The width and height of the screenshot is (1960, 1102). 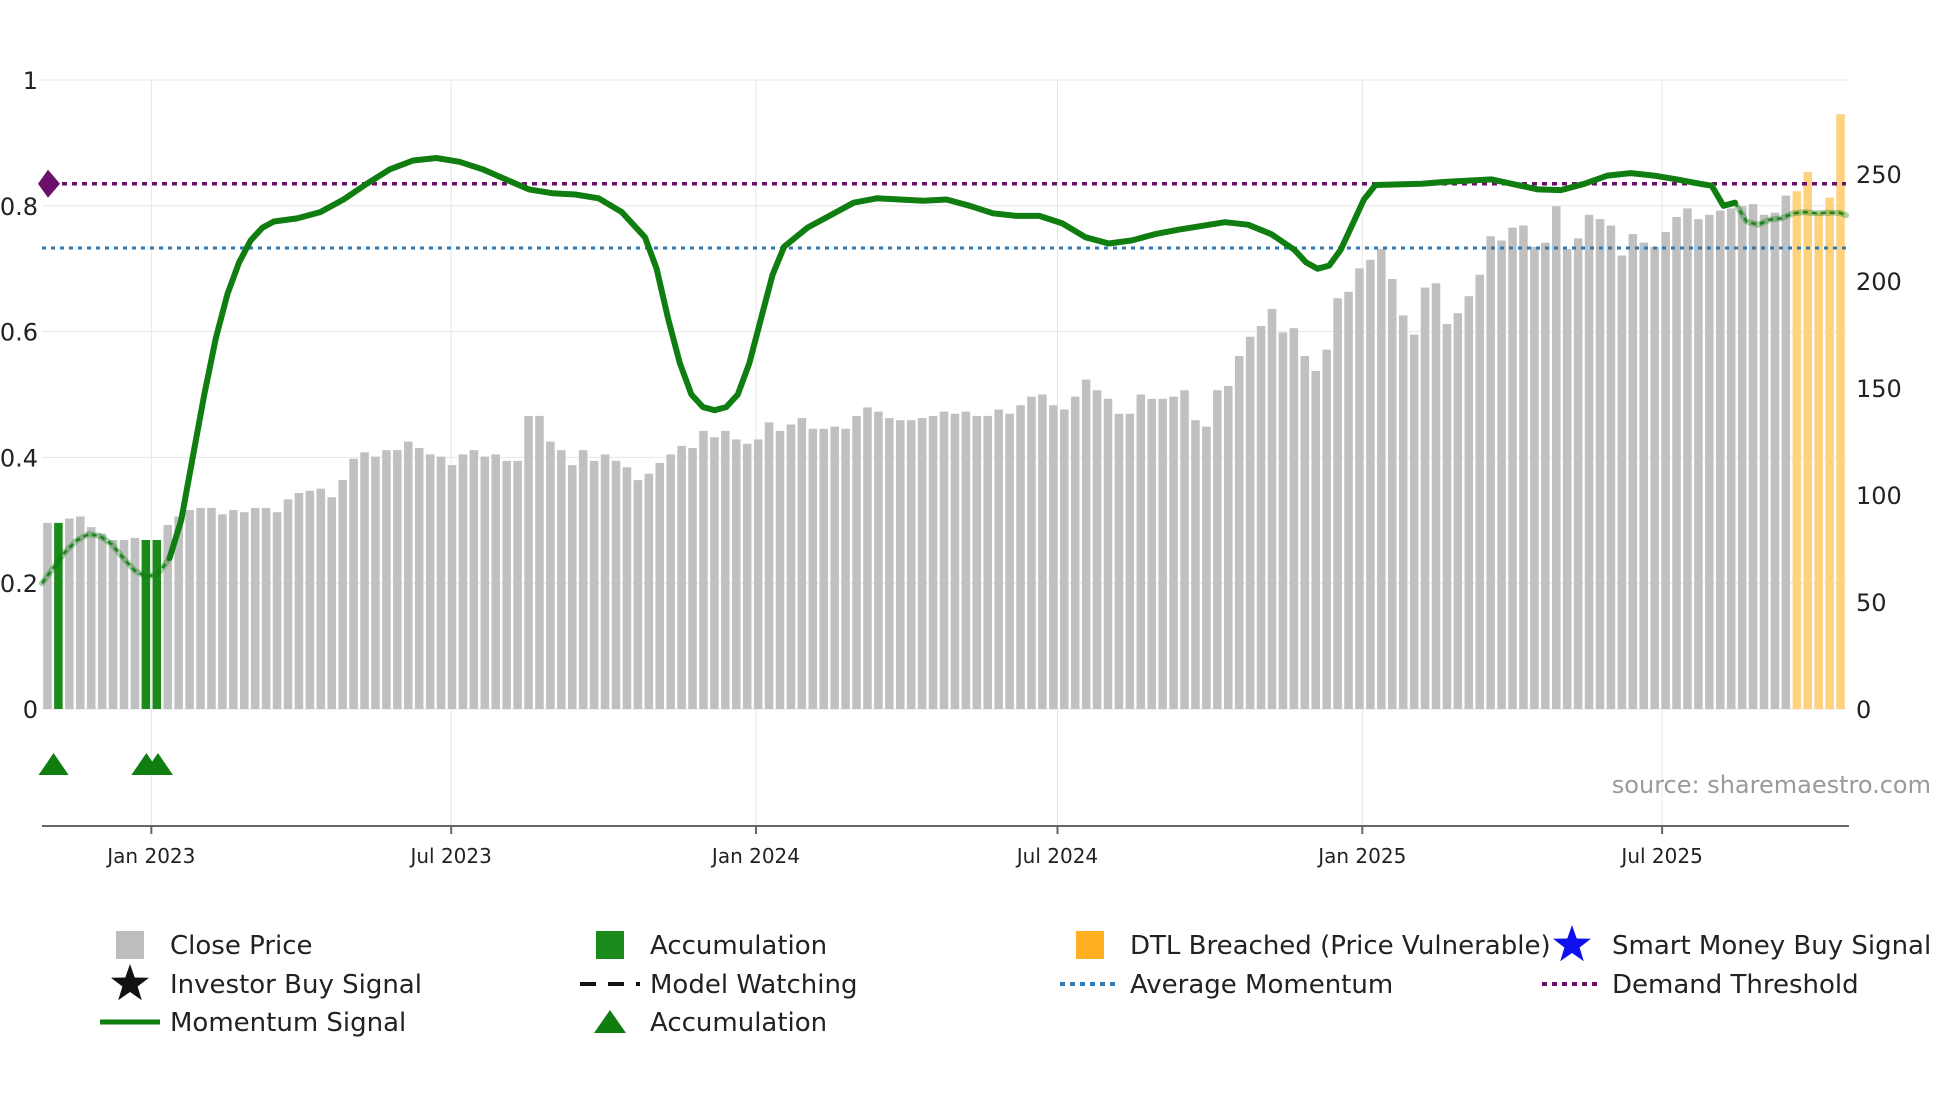 I want to click on left-tick-label: 0.6, so click(x=19, y=333).